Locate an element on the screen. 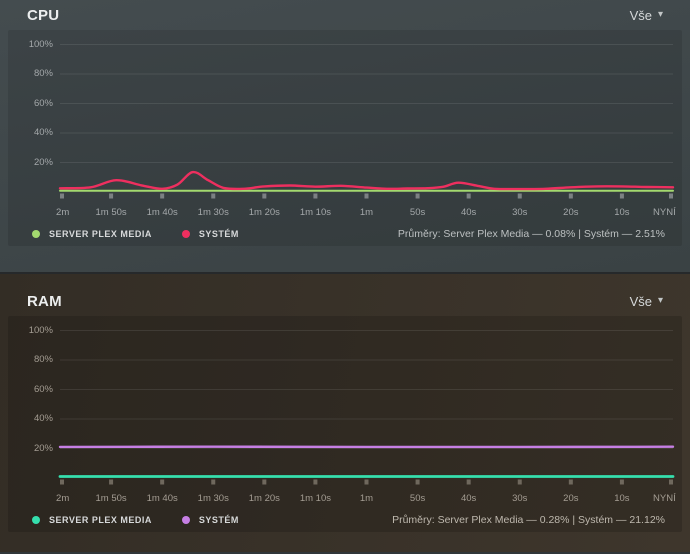 The height and width of the screenshot is (554, 690). ram-y-axis: 100% 80% 60% 40% 20% is located at coordinates (34, 406).